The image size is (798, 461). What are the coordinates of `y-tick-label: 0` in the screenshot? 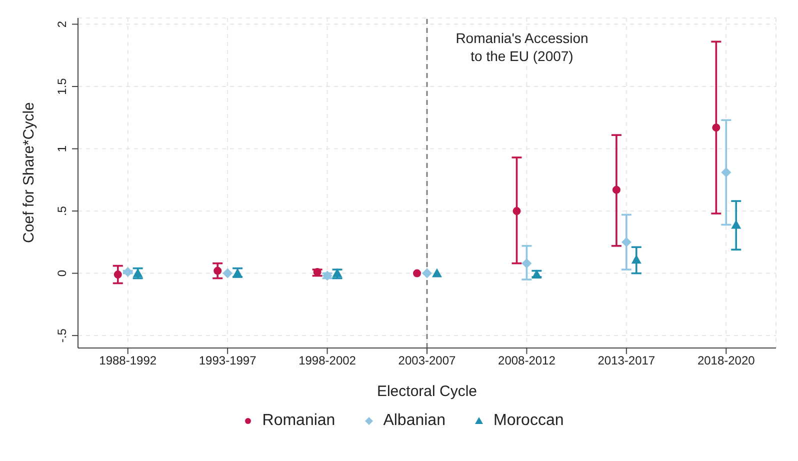 It's located at (62, 273).